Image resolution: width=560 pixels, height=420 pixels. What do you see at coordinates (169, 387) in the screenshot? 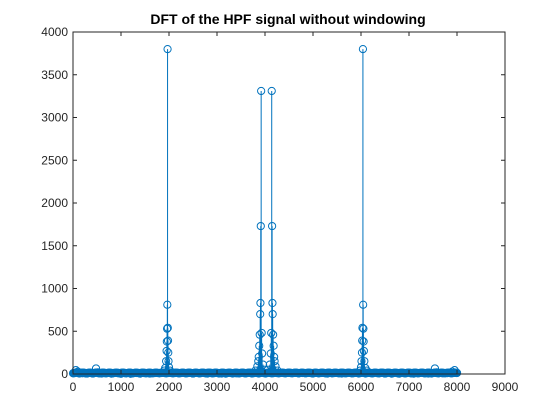
I see `x-tick-label: 2000` at bounding box center [169, 387].